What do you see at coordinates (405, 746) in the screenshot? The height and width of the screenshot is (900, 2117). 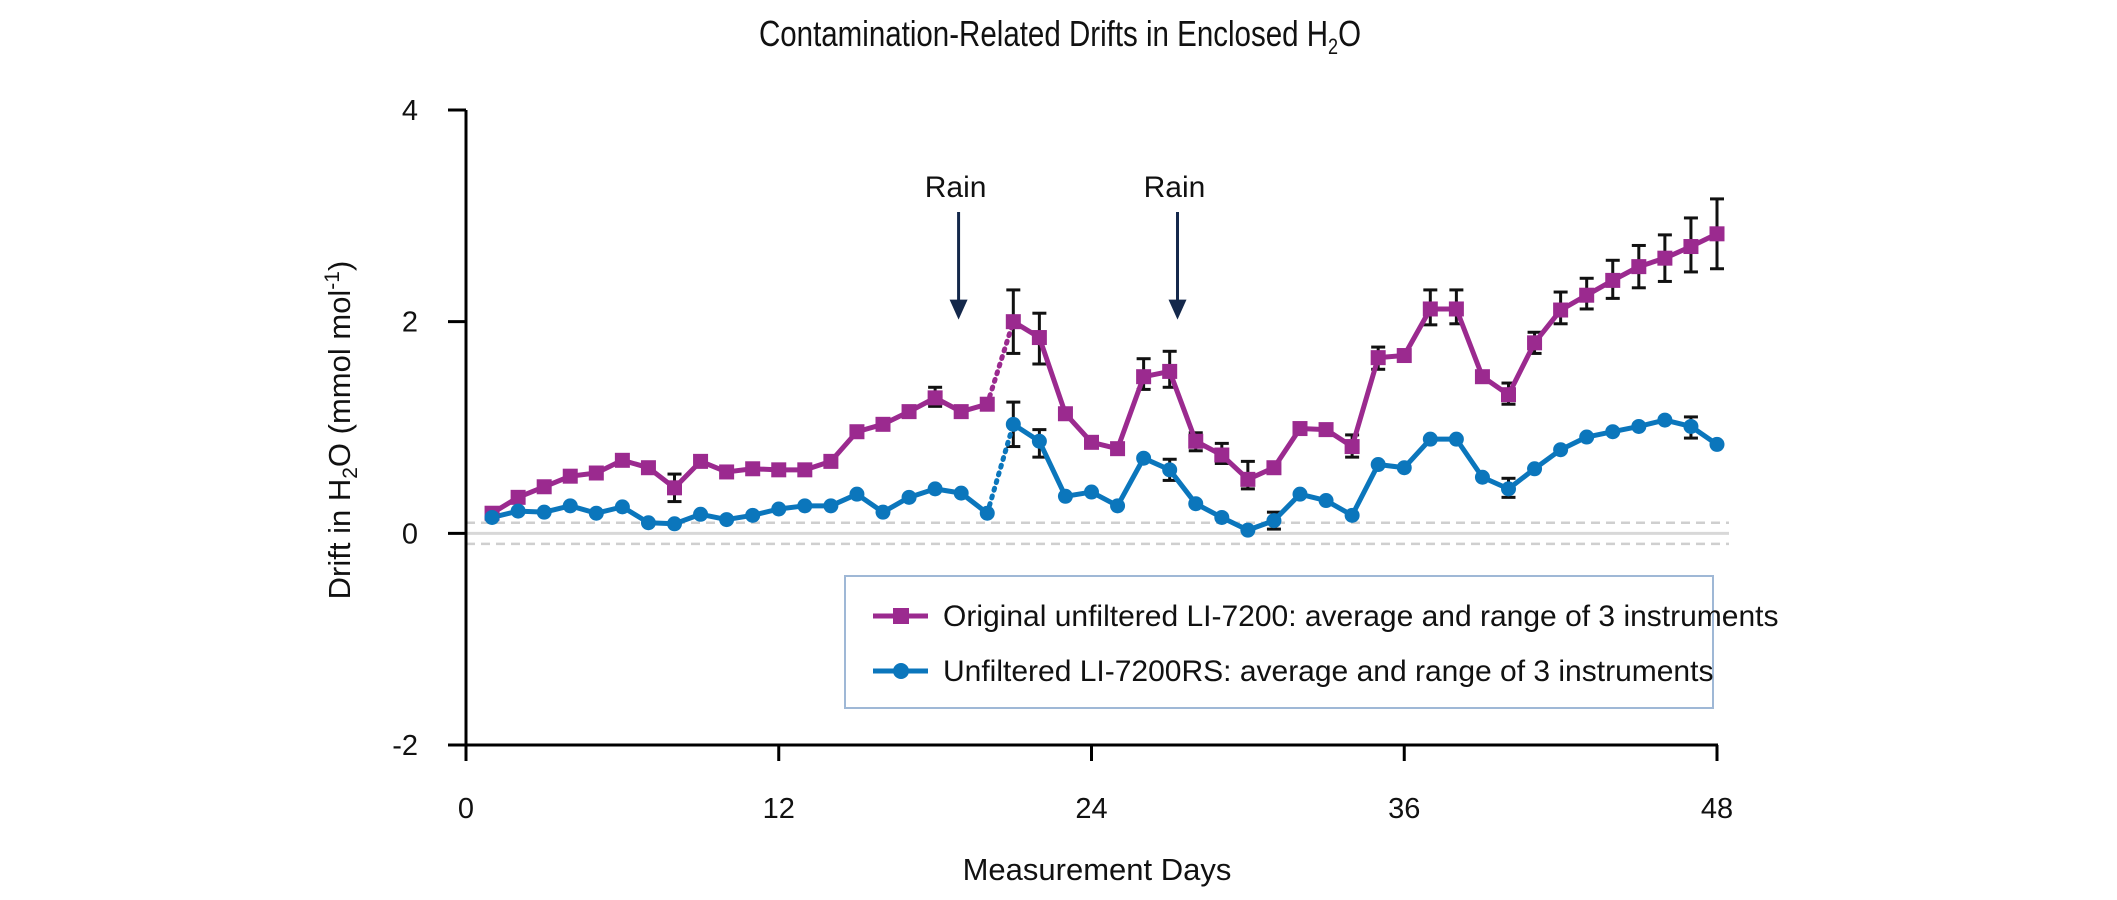 I see `y-tick-label-3: -2` at bounding box center [405, 746].